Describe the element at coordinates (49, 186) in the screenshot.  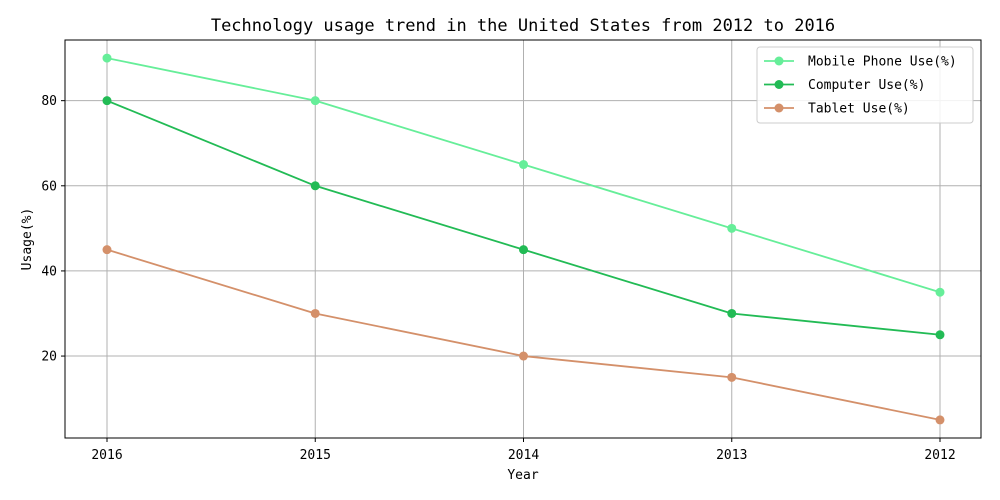
I see `y-tick-label: 60` at that location.